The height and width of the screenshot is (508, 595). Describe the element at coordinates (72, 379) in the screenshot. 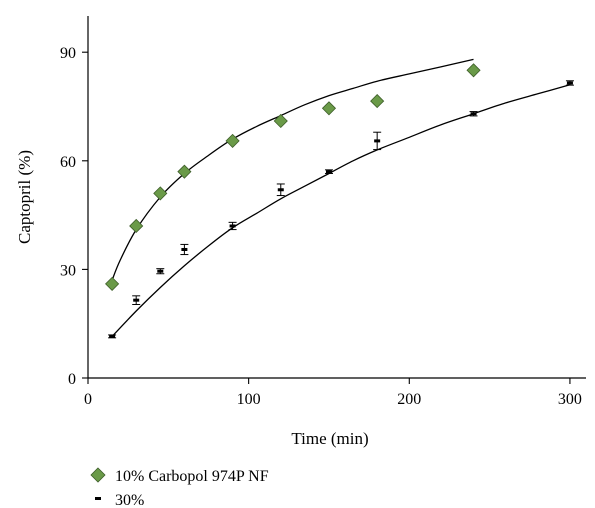

I see `y-tick-label: 0` at that location.